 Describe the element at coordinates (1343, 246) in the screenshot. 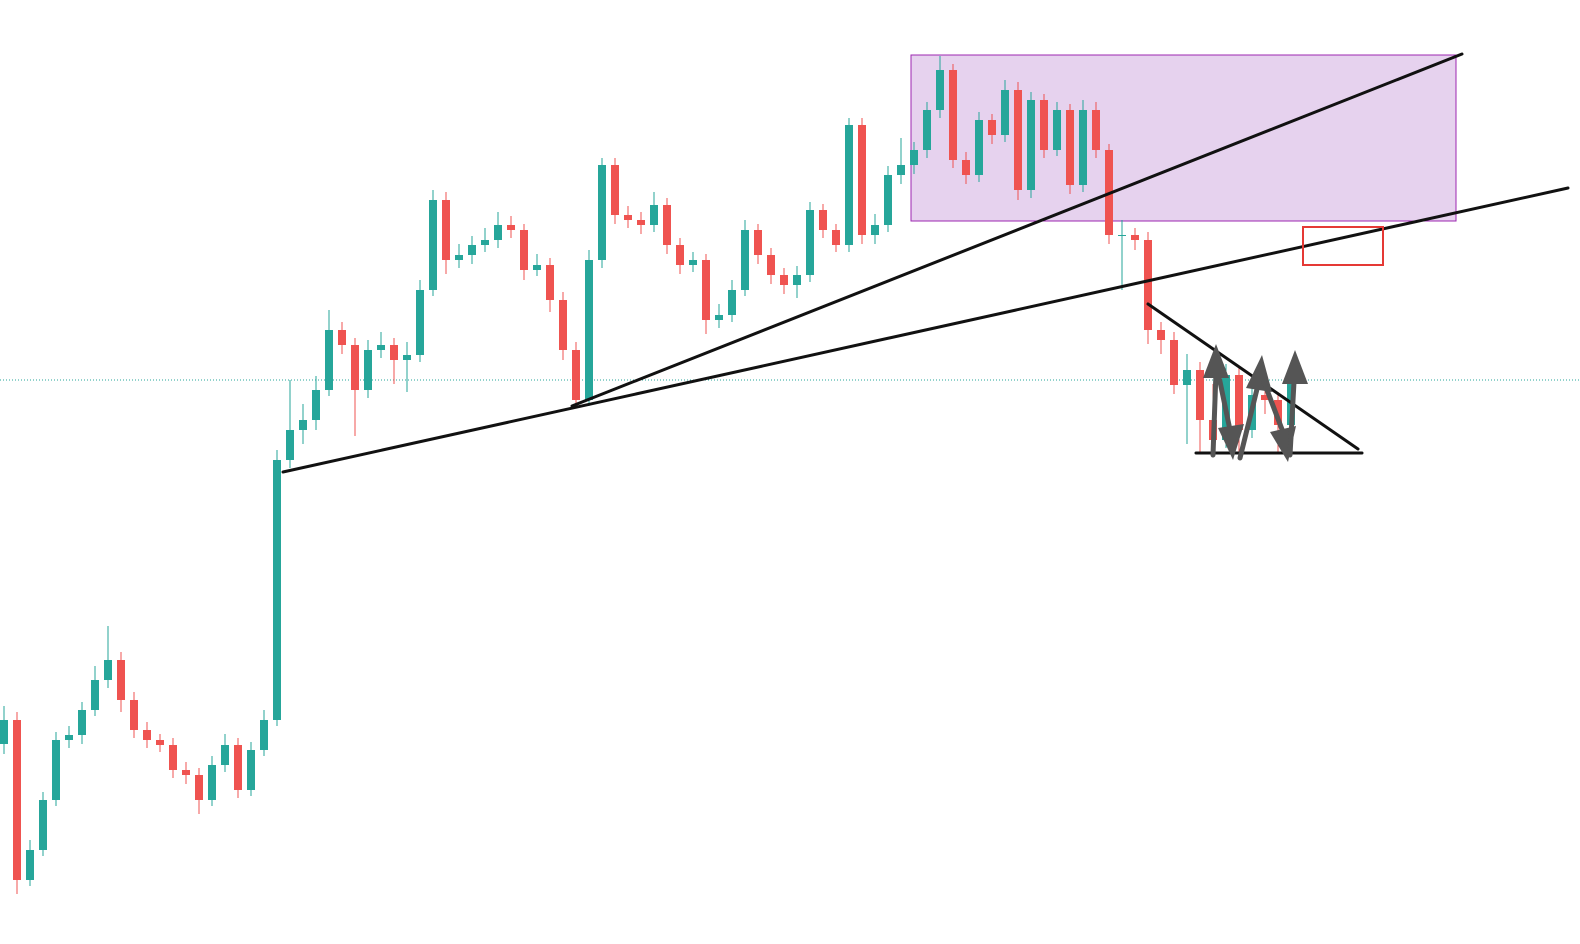

I see `target-box` at that location.